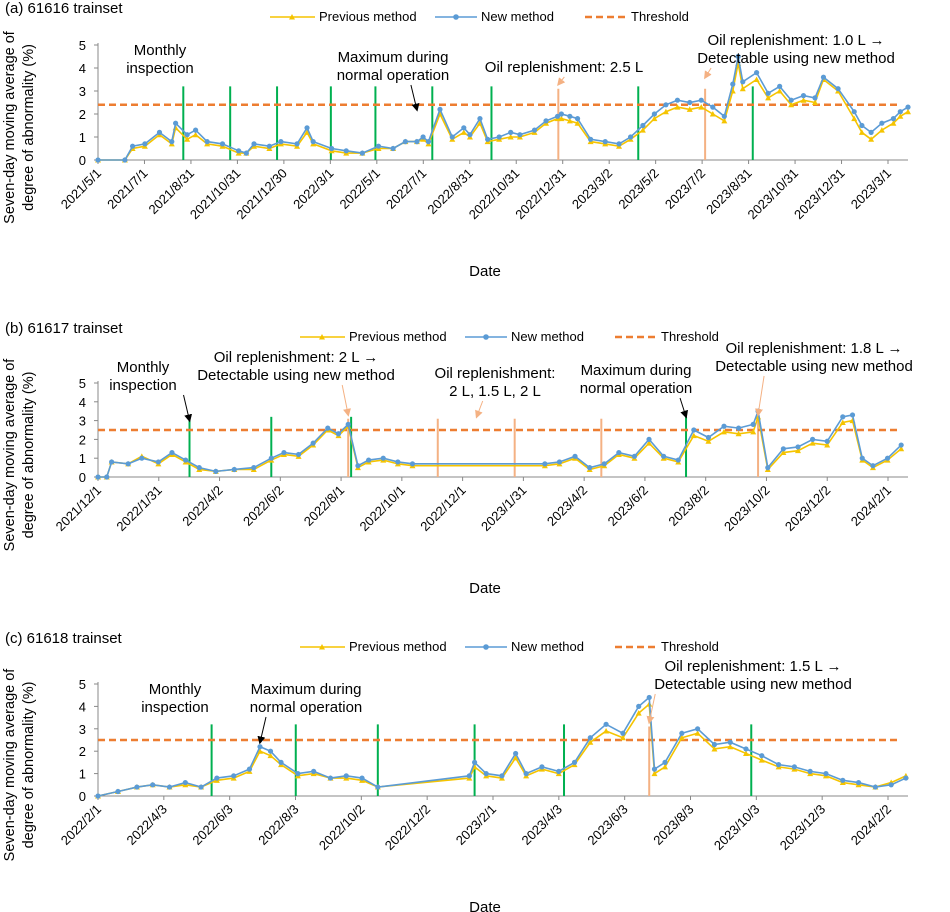 This screenshot has height=912, width=950. What do you see at coordinates (393, 57) in the screenshot?
I see `annotation-text: Maximum during` at bounding box center [393, 57].